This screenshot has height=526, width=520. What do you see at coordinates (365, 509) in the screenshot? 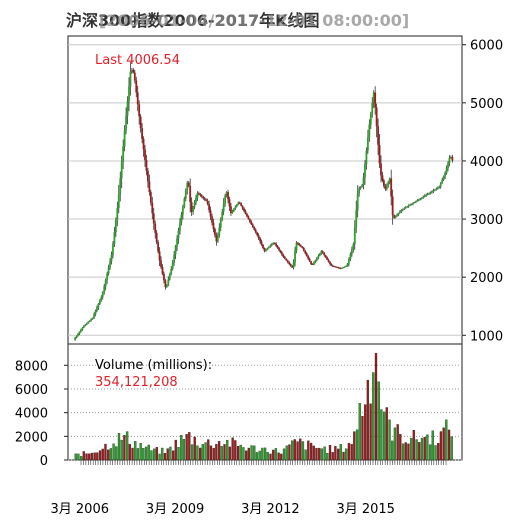
I see `x-tick-label: 3月 2015` at bounding box center [365, 509].